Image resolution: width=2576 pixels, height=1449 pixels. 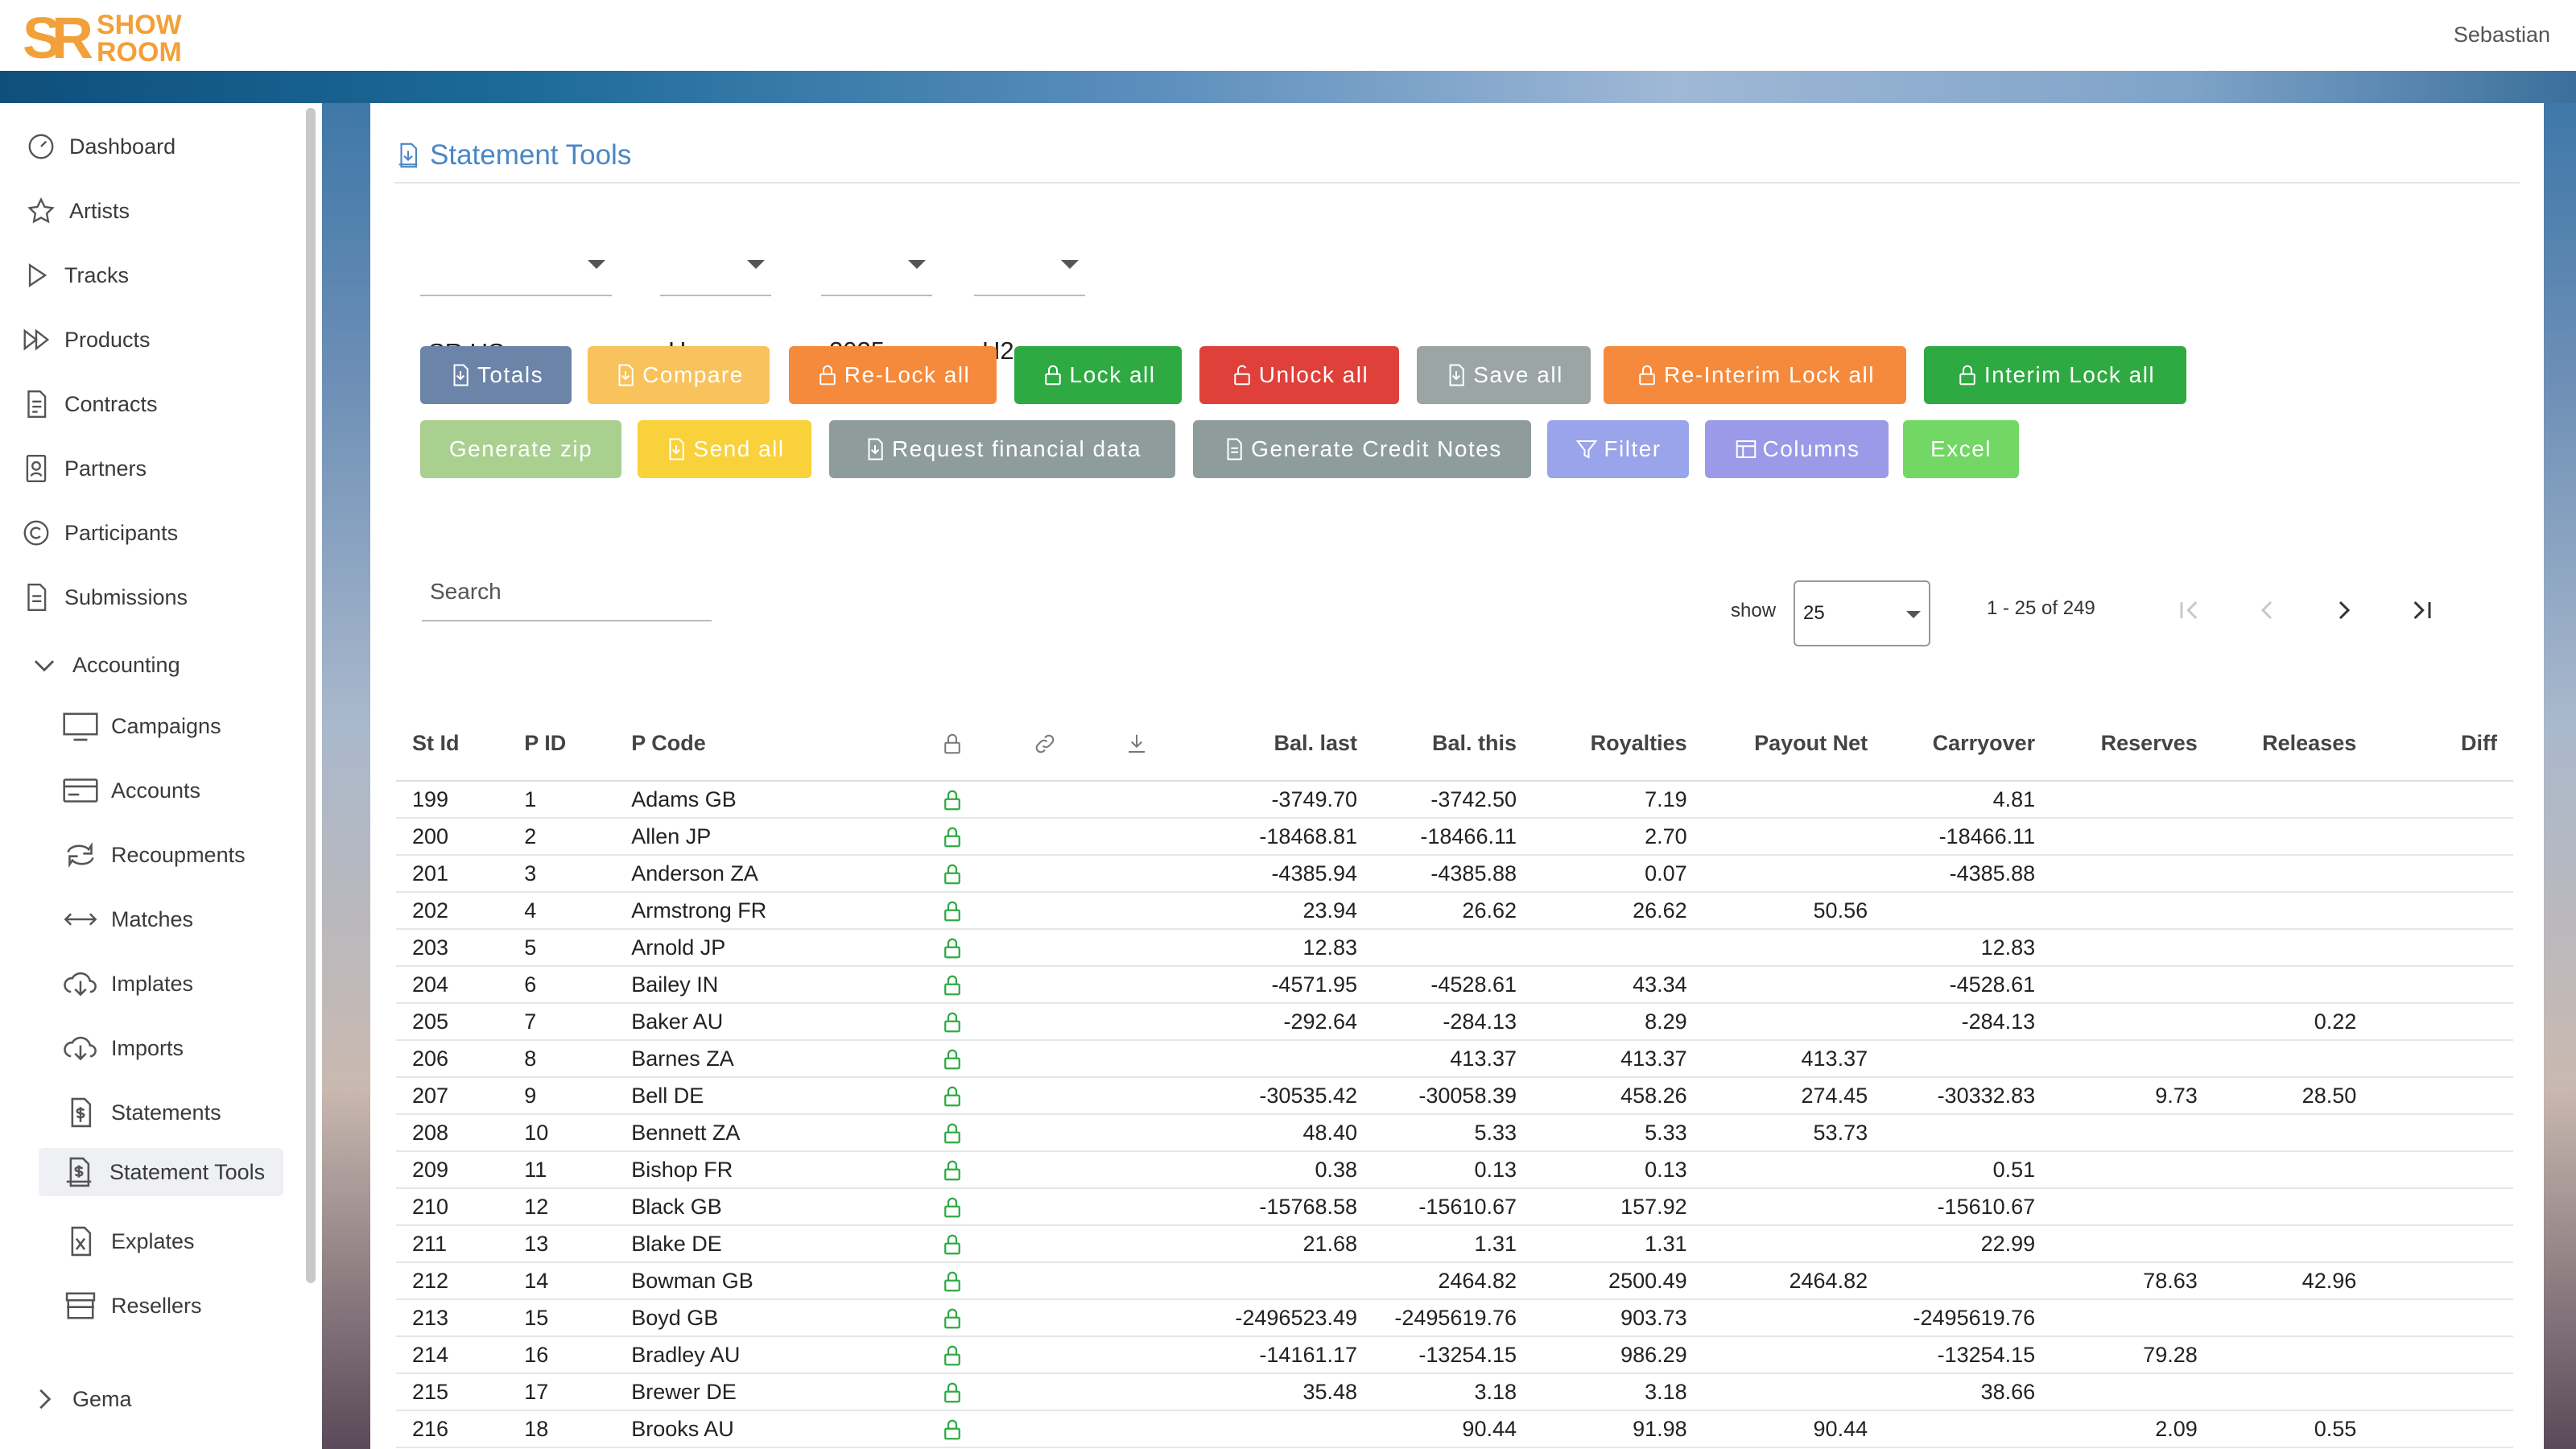 What do you see at coordinates (452, 744) in the screenshot?
I see `column-header-st-id: St Id` at bounding box center [452, 744].